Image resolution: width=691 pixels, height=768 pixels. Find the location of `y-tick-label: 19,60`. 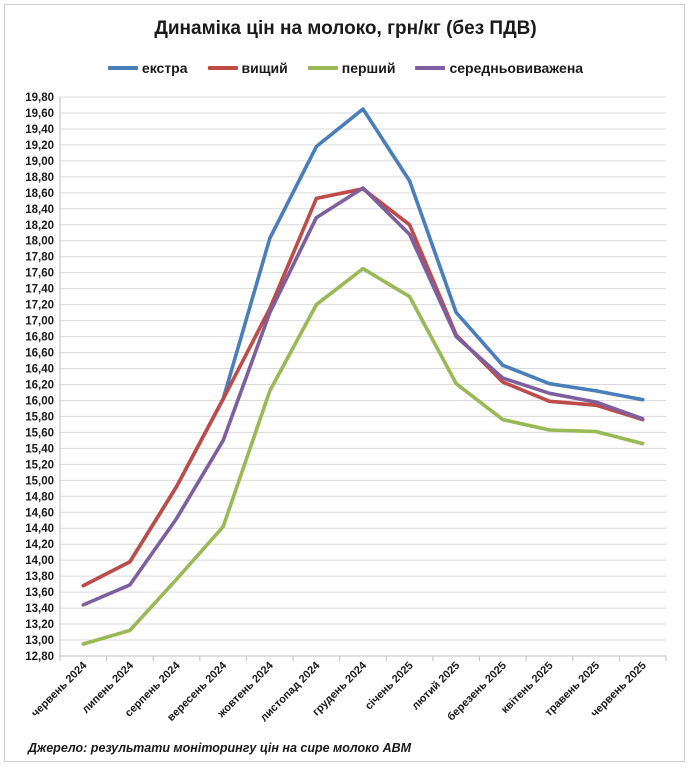

y-tick-label: 19,60 is located at coordinates (39, 114).